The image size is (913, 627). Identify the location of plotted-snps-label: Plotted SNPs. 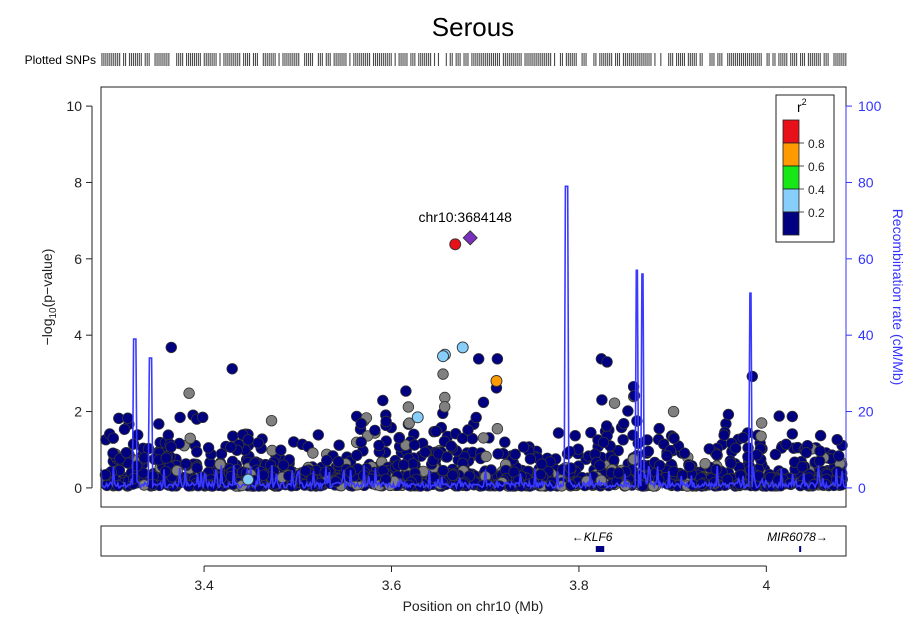
(60, 60).